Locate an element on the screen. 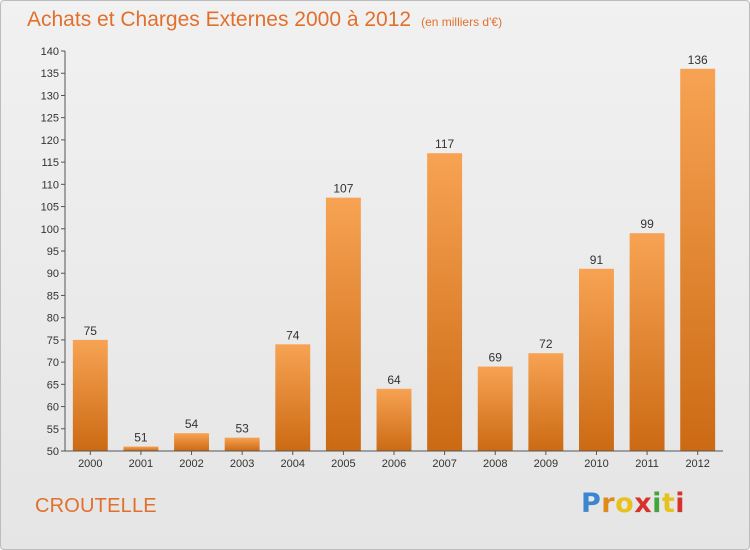 The width and height of the screenshot is (750, 550). y-tick-label: 70 is located at coordinates (53, 363).